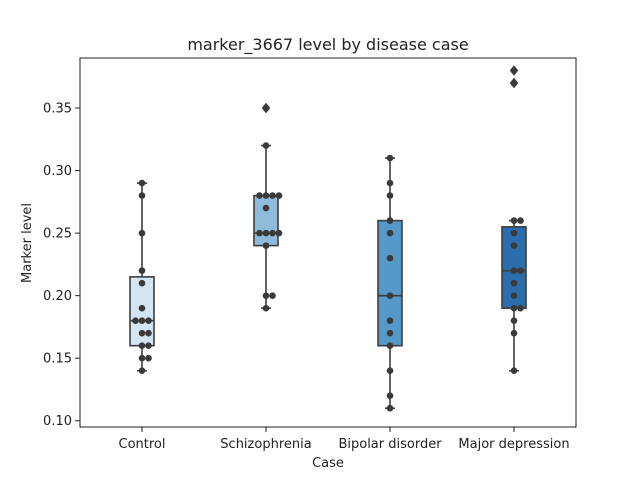 The height and width of the screenshot is (480, 640). Describe the element at coordinates (57, 296) in the screenshot. I see `y-tick-label: 0.20` at that location.